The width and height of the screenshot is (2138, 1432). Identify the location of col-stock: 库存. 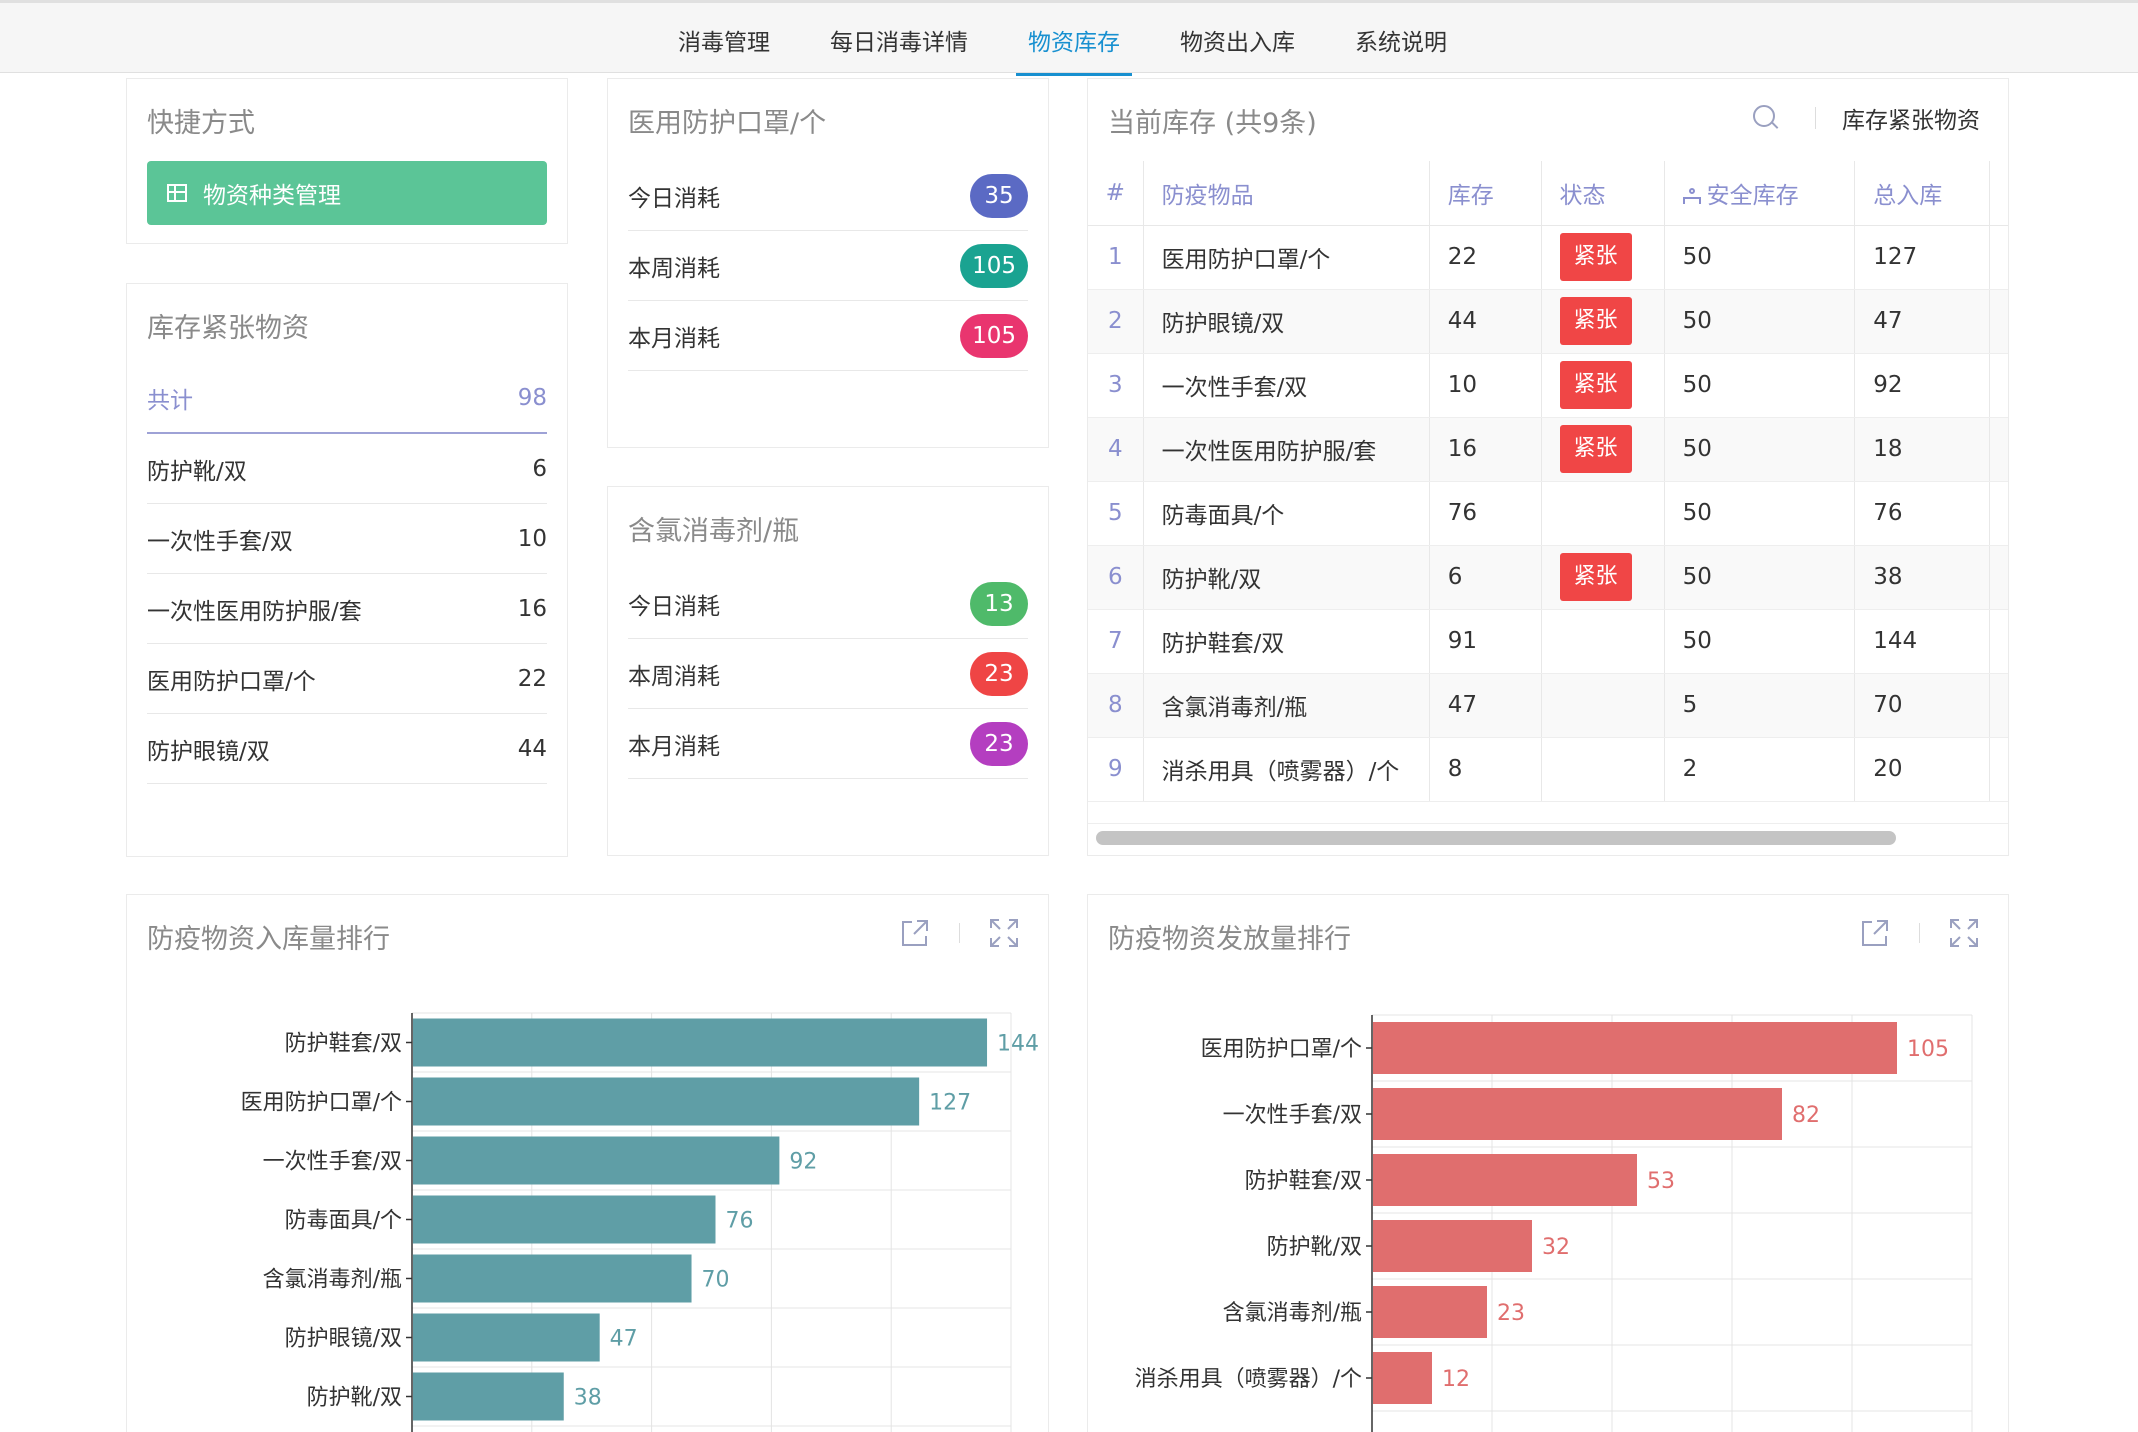
(1485, 193).